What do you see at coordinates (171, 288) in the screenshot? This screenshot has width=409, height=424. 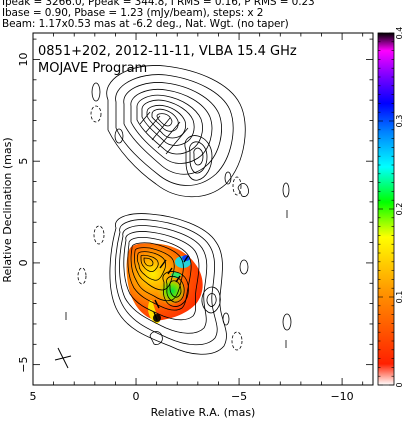 I see `evpa-vectors` at bounding box center [171, 288].